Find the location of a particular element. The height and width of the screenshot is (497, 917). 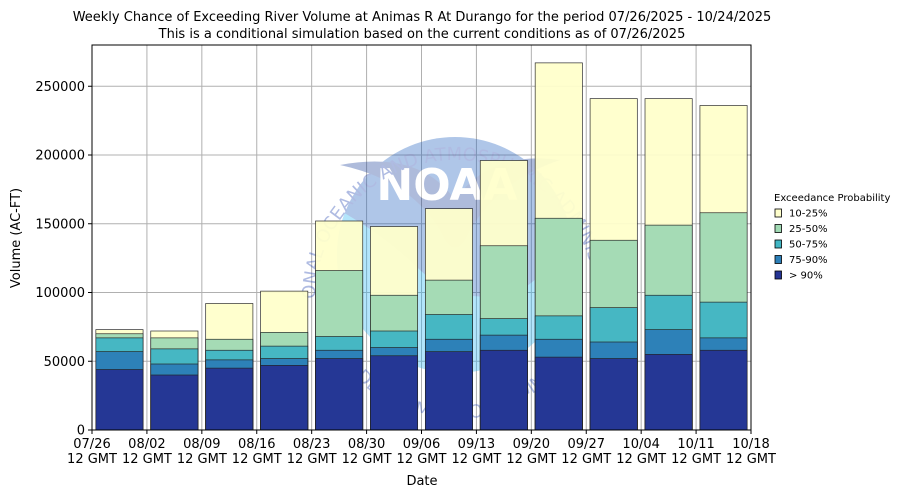

x-tick-label-6: 09/06 12 GMT is located at coordinates (422, 452).